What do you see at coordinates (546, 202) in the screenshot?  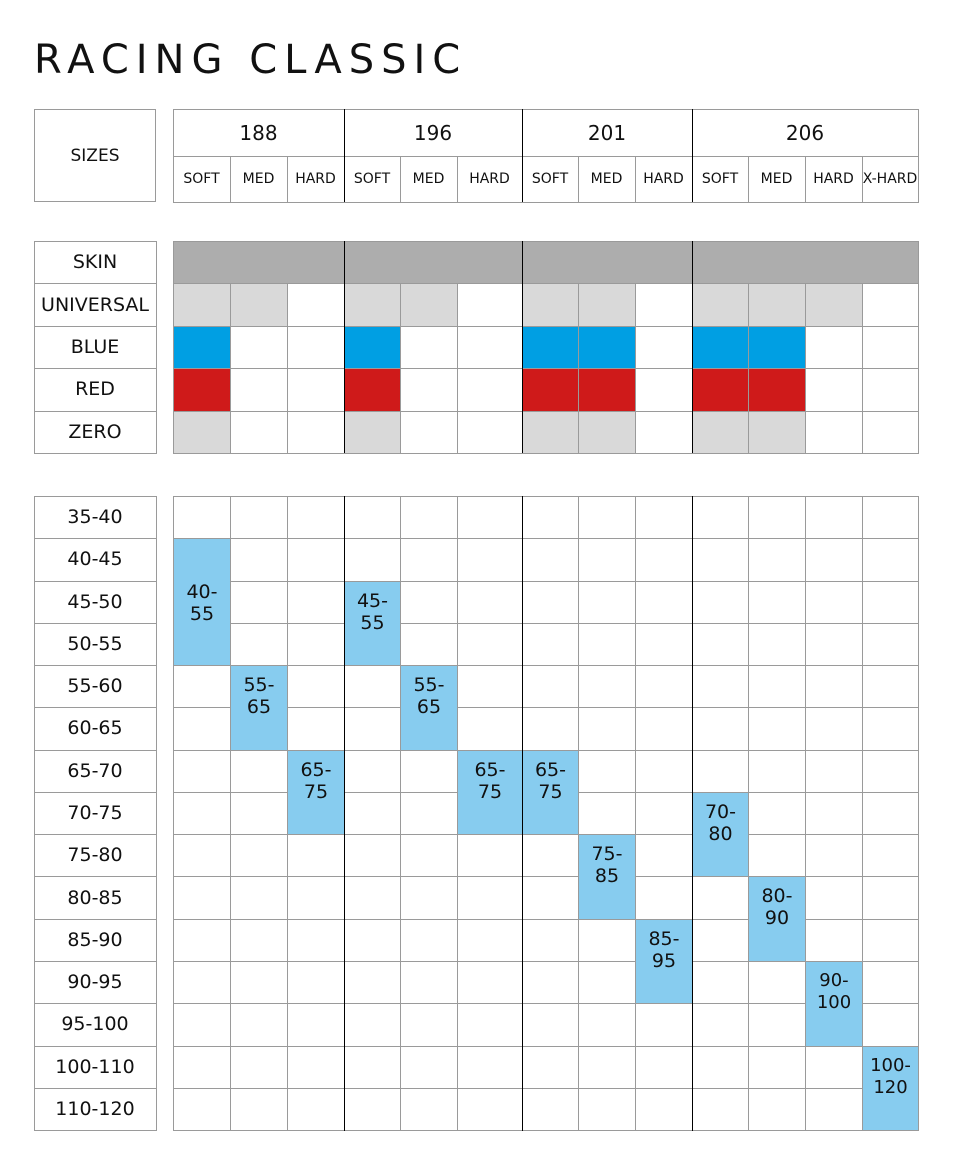 I see `header-line-bottom` at bounding box center [546, 202].